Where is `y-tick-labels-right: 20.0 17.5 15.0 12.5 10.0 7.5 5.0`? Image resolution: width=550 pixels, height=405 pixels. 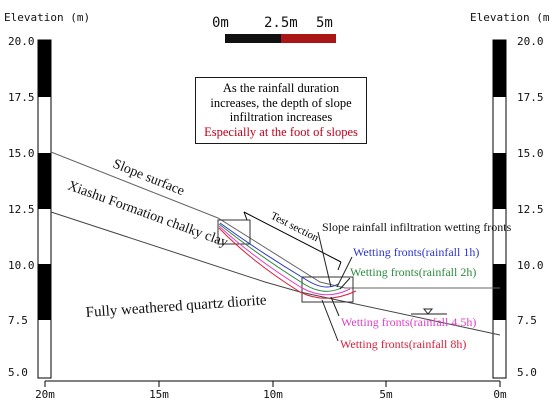
y-tick-labels-right: 20.0 17.5 15.0 12.5 10.0 7.5 5.0 is located at coordinates (530, 207).